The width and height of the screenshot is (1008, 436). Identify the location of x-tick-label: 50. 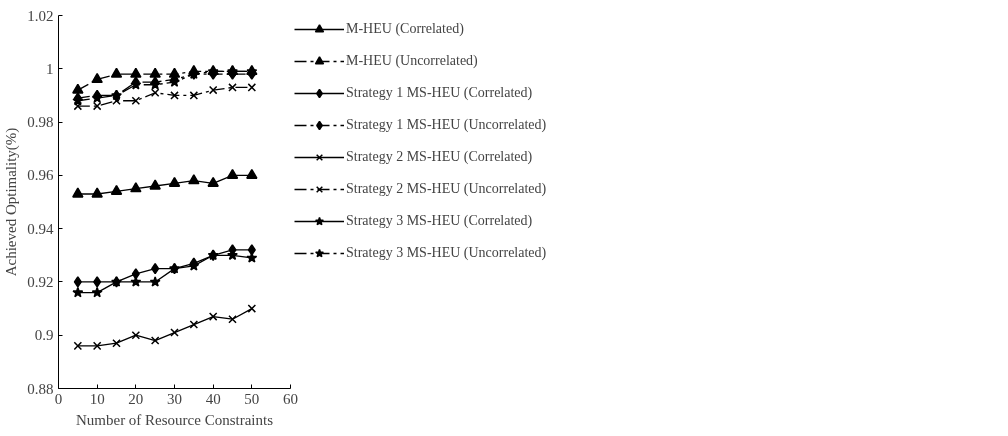
(252, 398).